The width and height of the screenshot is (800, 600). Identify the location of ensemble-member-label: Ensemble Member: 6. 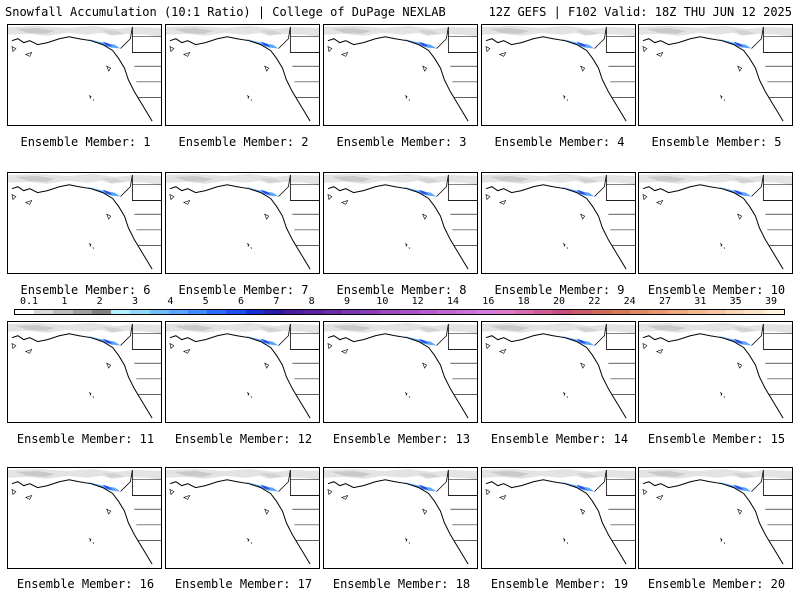
(85, 290).